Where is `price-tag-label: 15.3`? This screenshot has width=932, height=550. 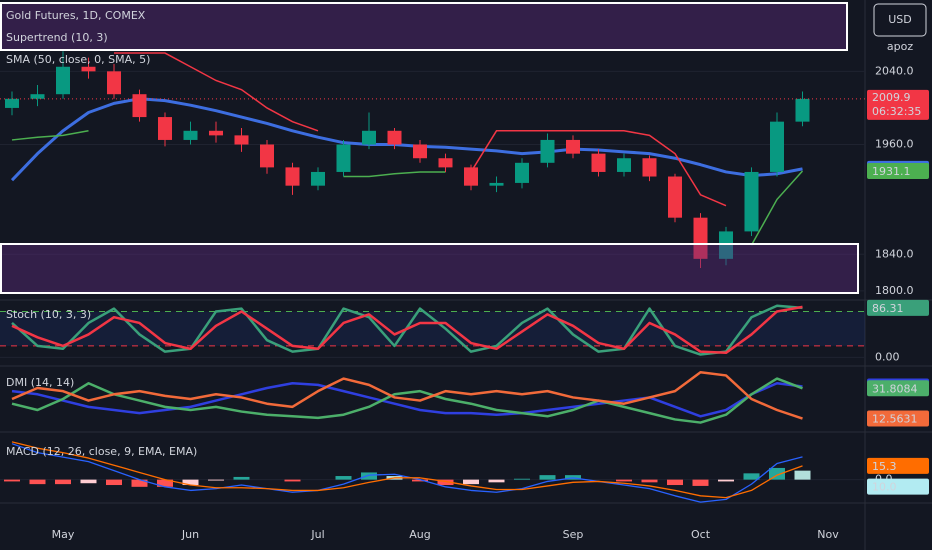
price-tag-label: 15.3 is located at coordinates (884, 466).